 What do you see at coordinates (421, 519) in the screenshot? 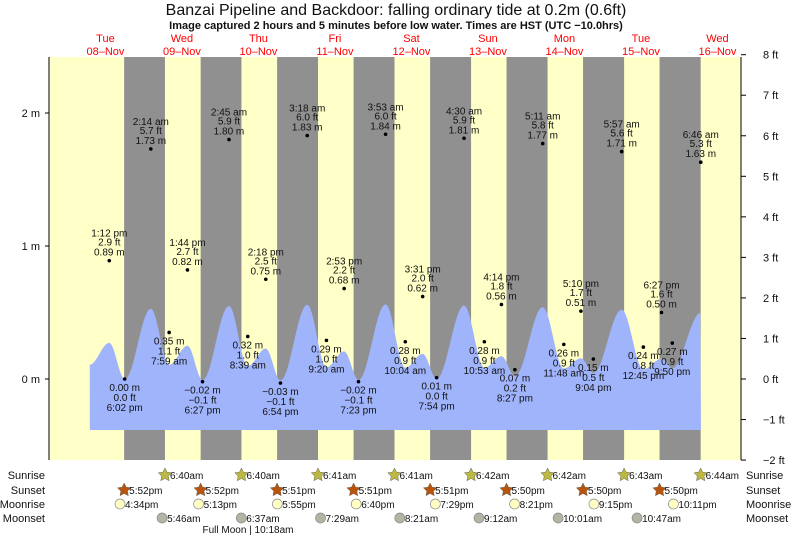
I see `moonset-time: 8:21am` at bounding box center [421, 519].